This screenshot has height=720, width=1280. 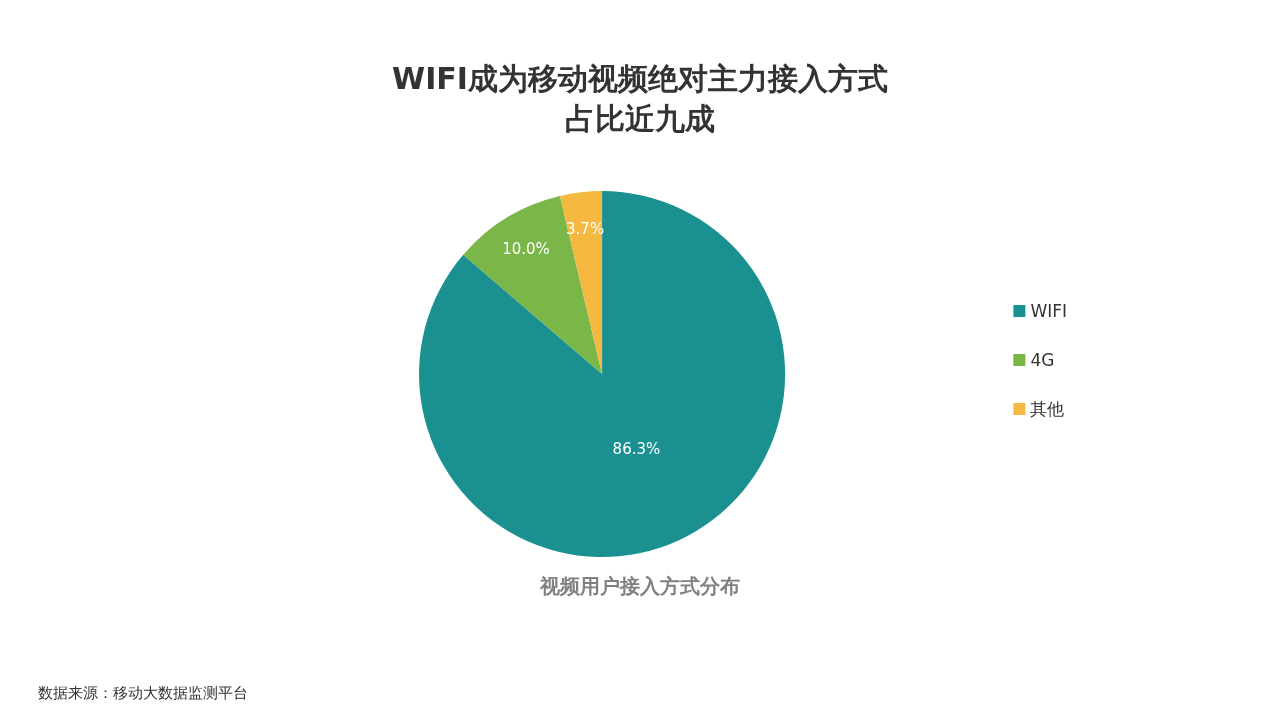 What do you see at coordinates (640, 118) in the screenshot?
I see `chart-subtitle: 占比近九成` at bounding box center [640, 118].